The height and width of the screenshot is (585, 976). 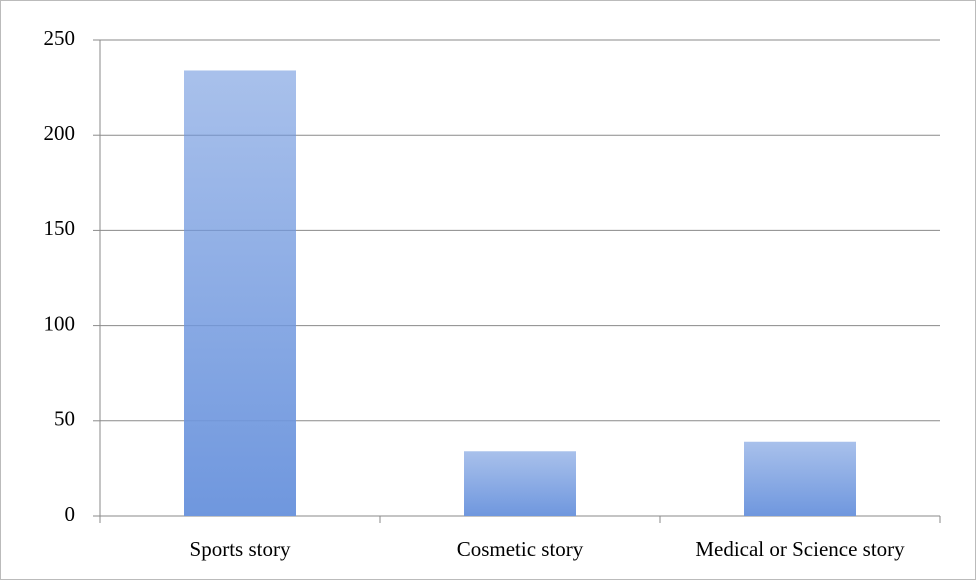 I want to click on x-tick-label: Medical or Science story, so click(x=800, y=549).